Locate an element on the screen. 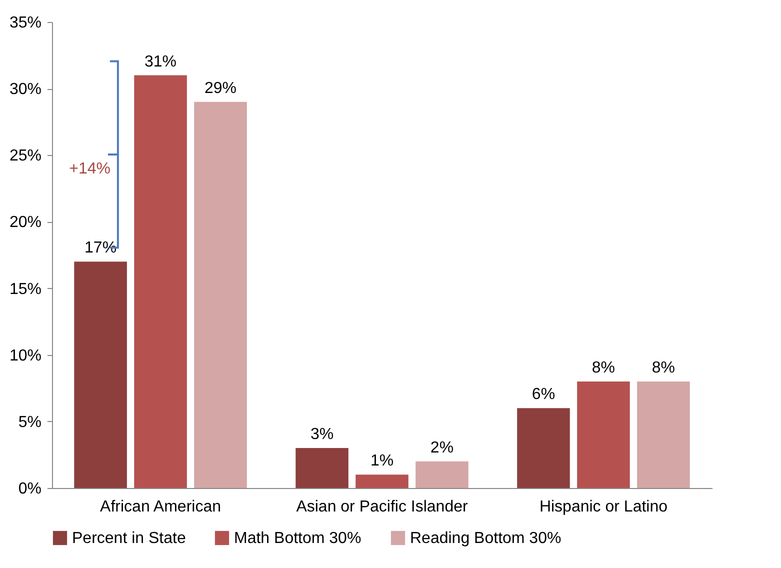 This screenshot has height=568, width=781. y-tick-label: 10% is located at coordinates (25, 355).